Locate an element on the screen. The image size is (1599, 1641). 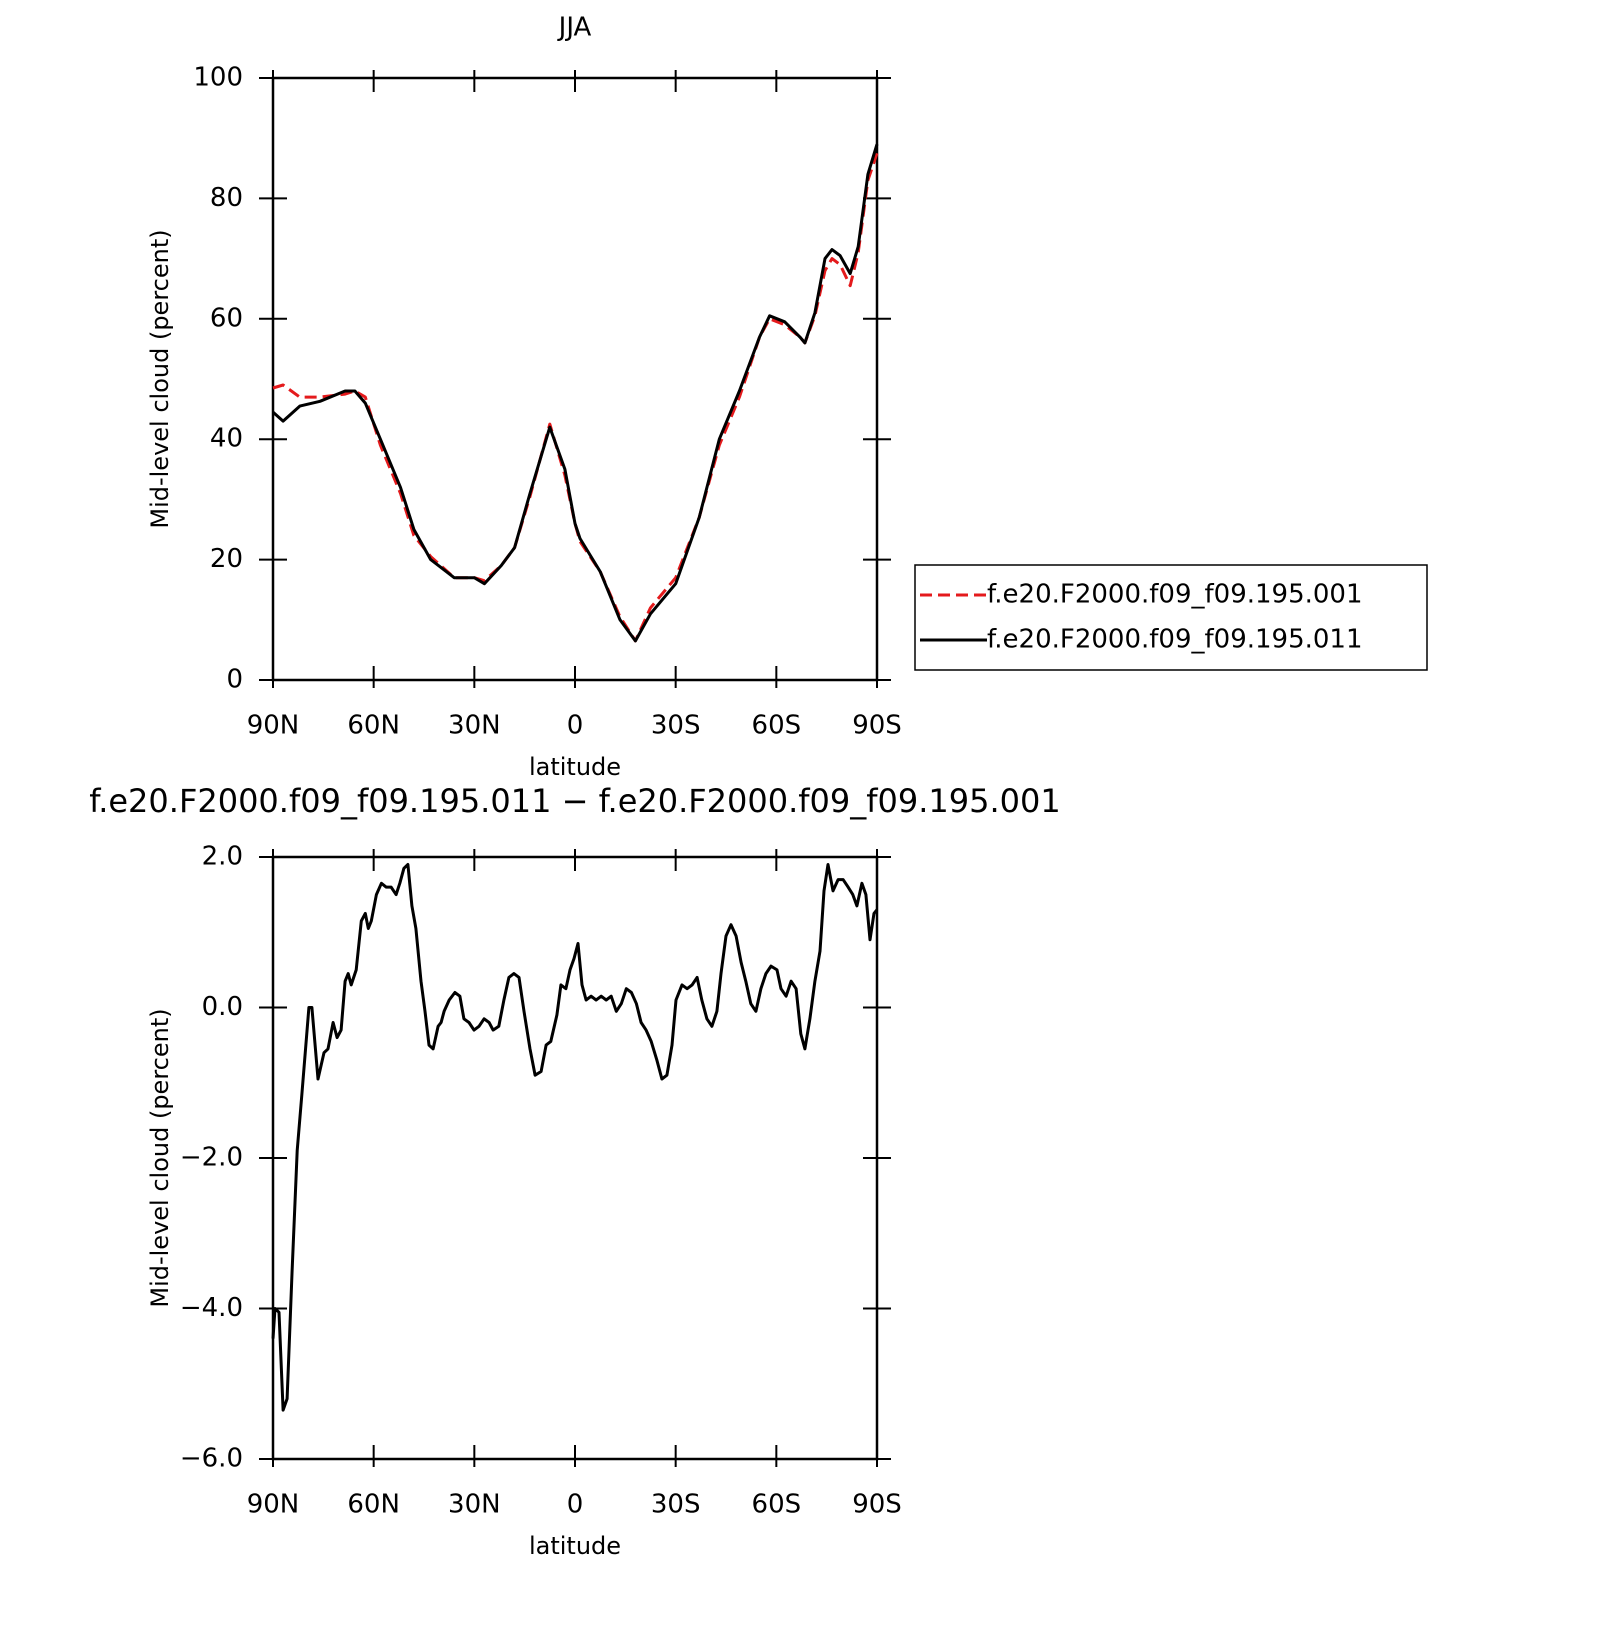
y-tick-label: 0.0 is located at coordinates (222, 1007).